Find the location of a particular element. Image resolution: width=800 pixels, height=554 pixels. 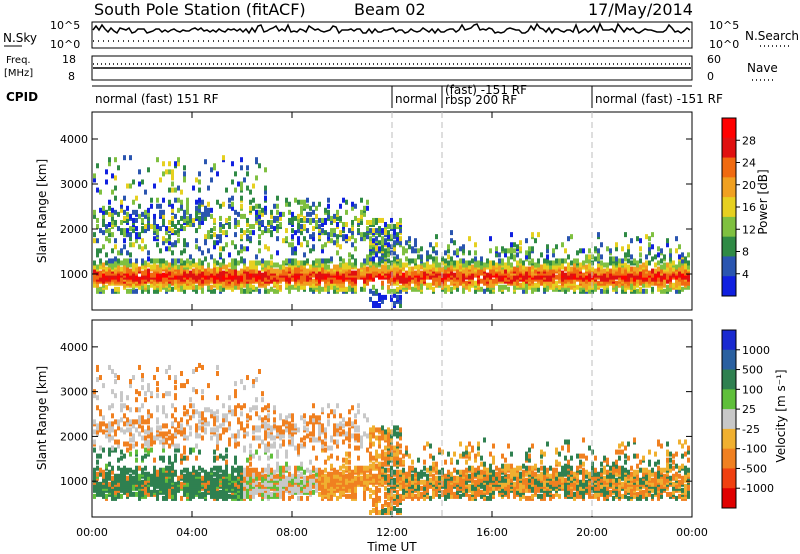

cpid-label: CPID is located at coordinates (22, 97).